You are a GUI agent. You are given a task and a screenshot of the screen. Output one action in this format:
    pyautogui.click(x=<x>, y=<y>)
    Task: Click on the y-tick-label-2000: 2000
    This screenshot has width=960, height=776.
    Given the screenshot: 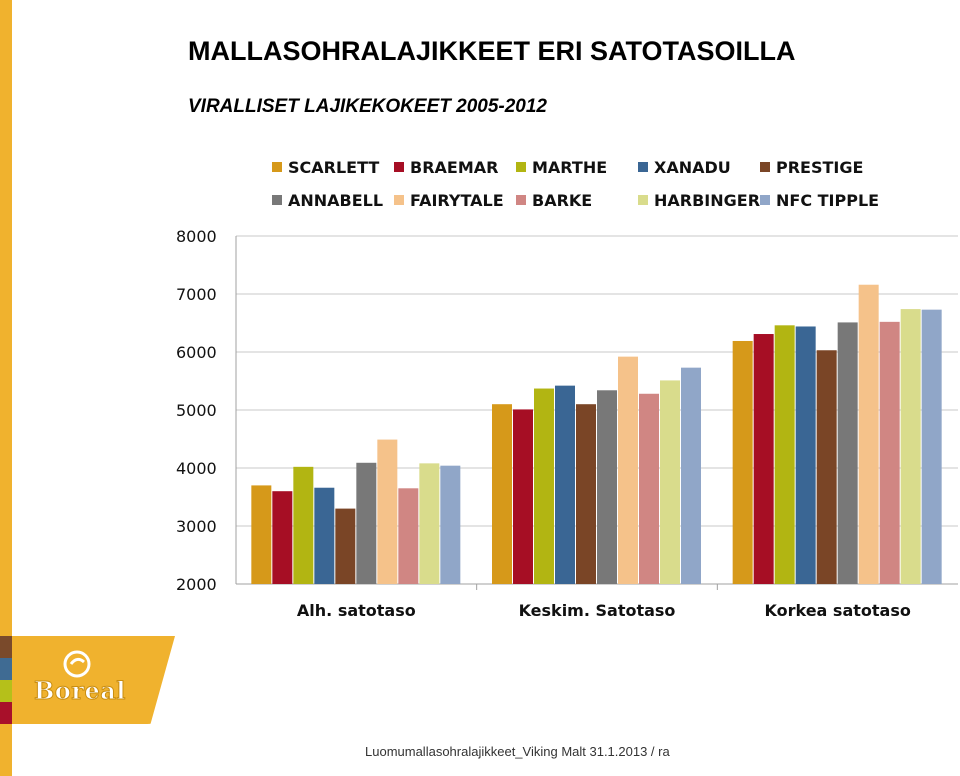 What is the action you would take?
    pyautogui.click(x=196, y=584)
    